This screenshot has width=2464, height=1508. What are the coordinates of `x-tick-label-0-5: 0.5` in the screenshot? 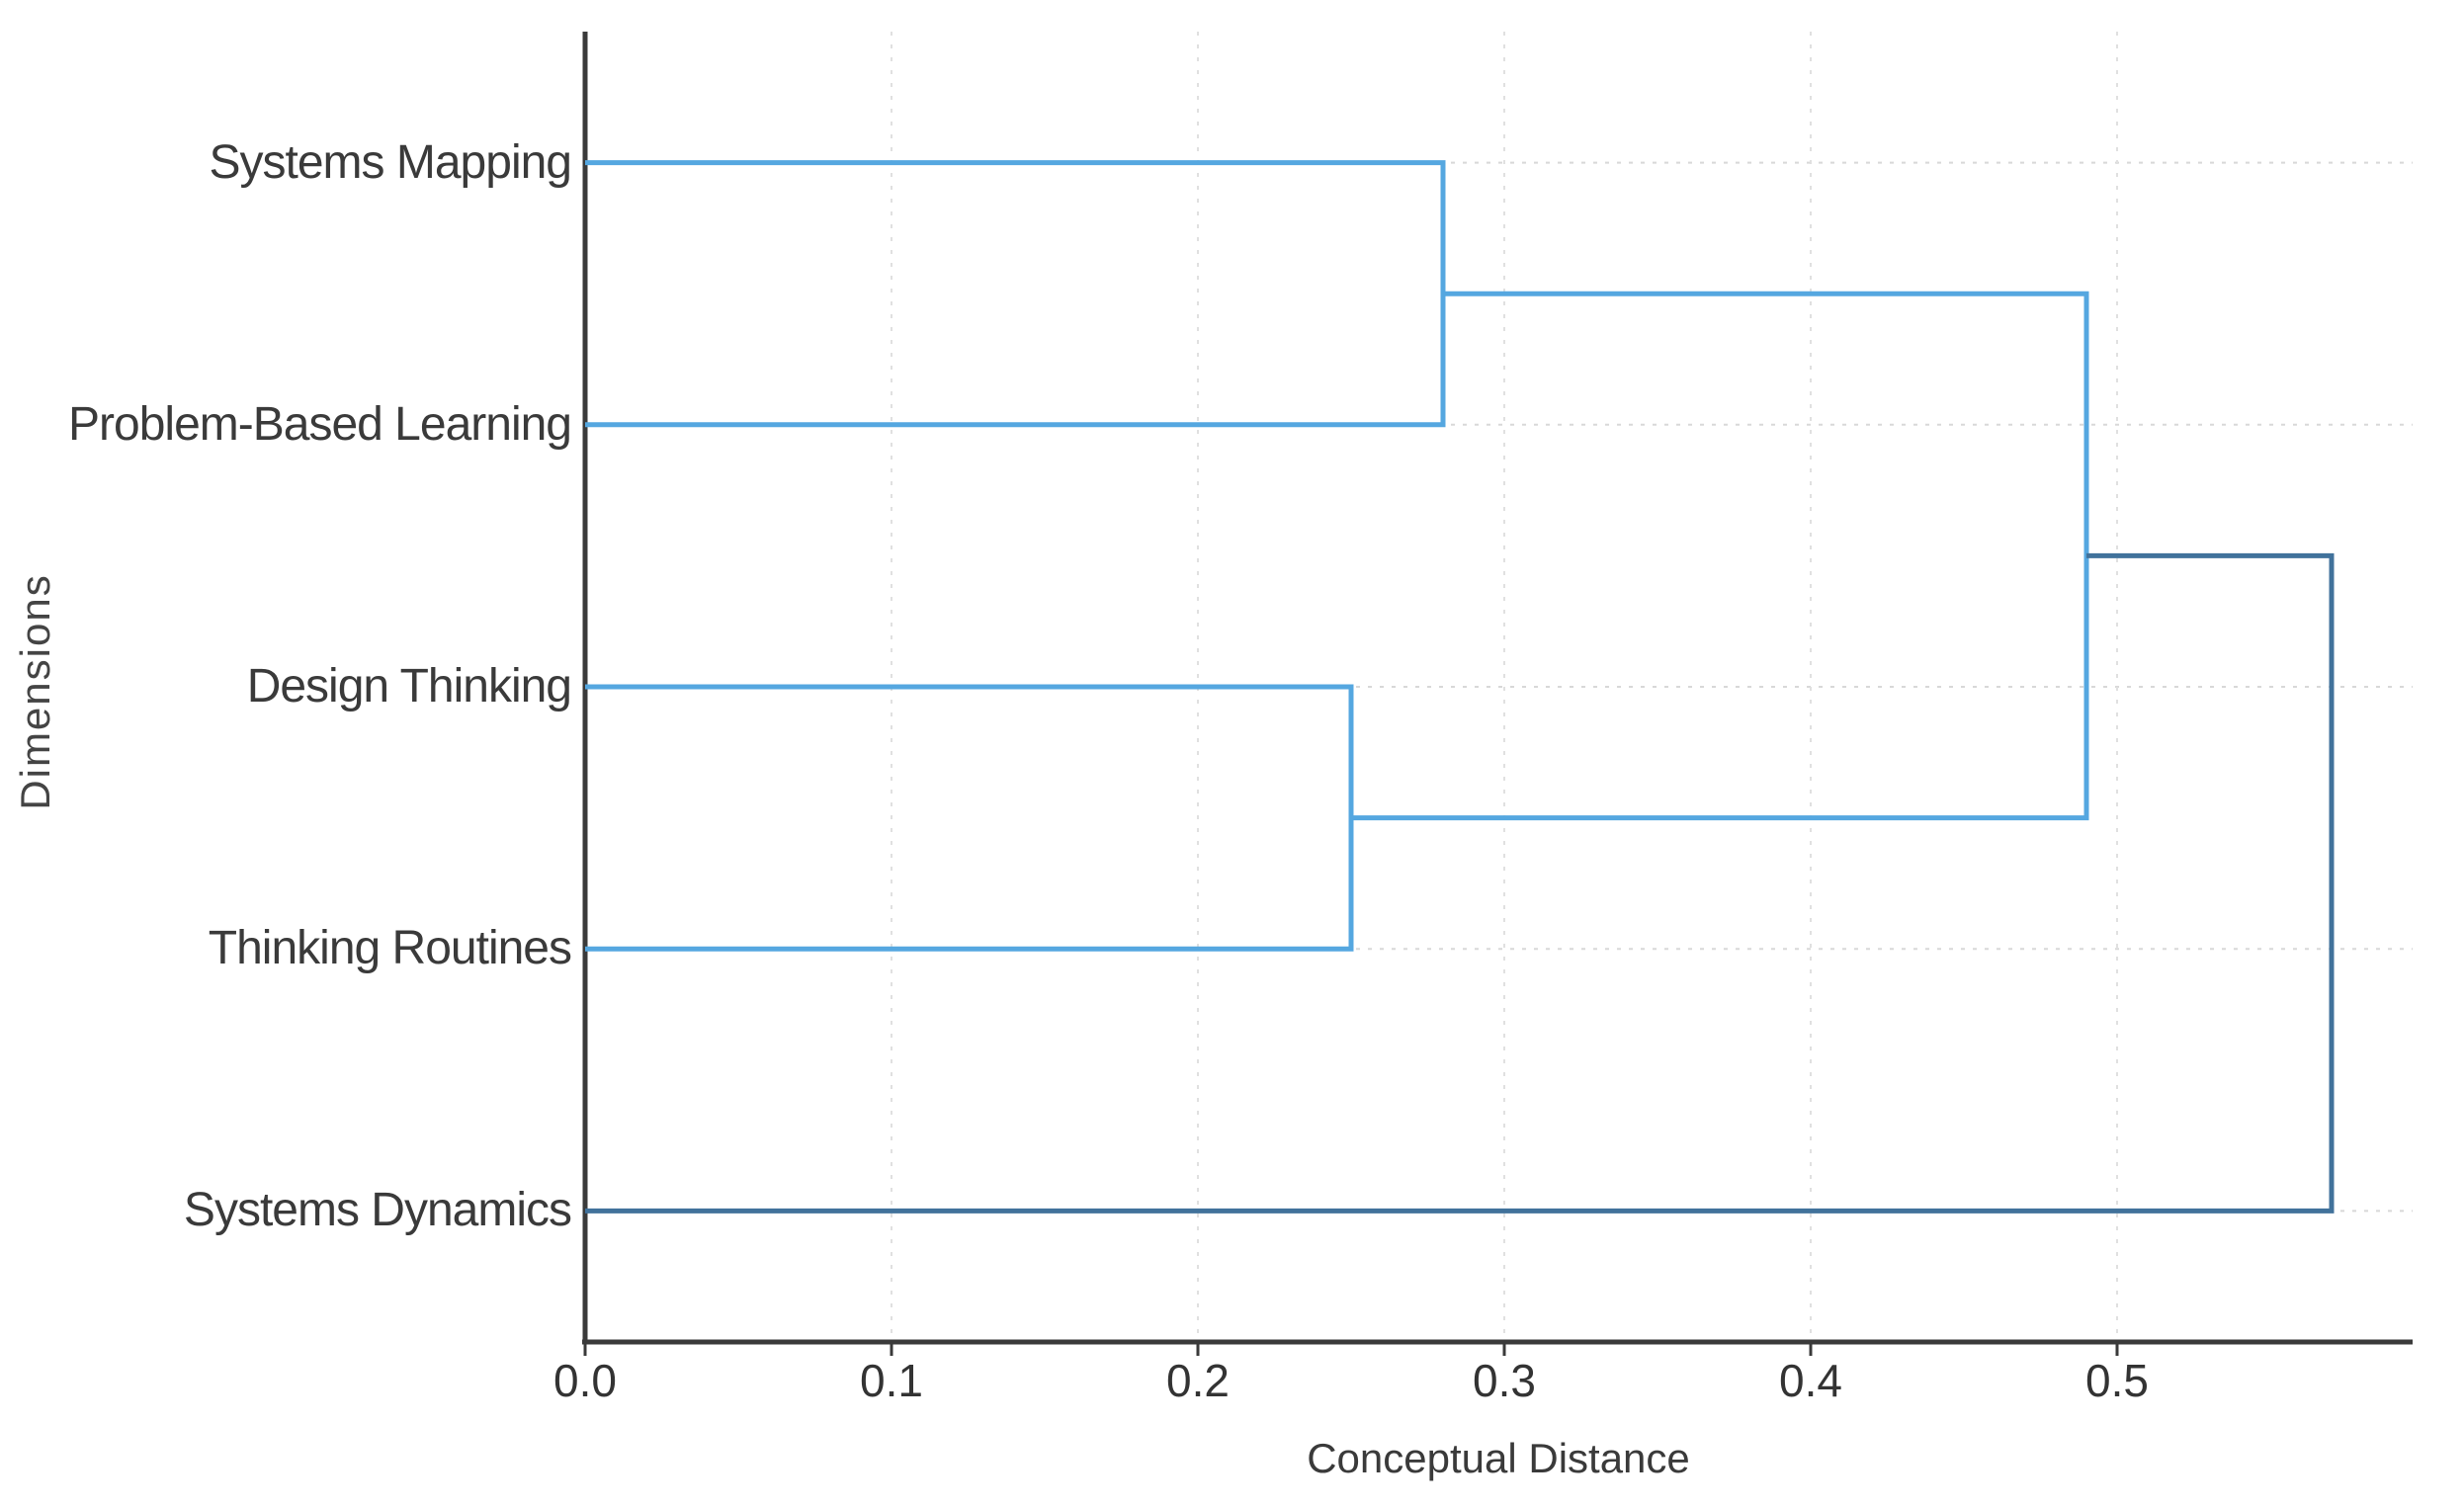 It's located at (2117, 1380).